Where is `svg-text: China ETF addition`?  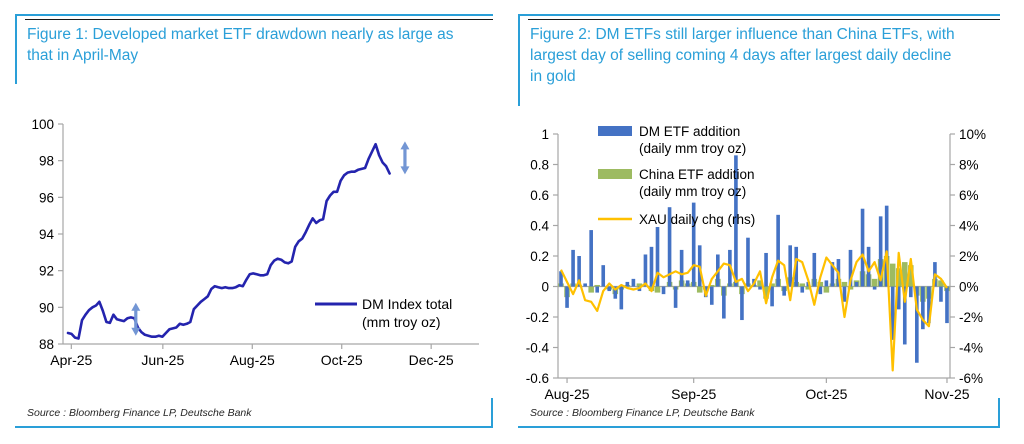
svg-text: China ETF addition is located at coordinates (697, 174).